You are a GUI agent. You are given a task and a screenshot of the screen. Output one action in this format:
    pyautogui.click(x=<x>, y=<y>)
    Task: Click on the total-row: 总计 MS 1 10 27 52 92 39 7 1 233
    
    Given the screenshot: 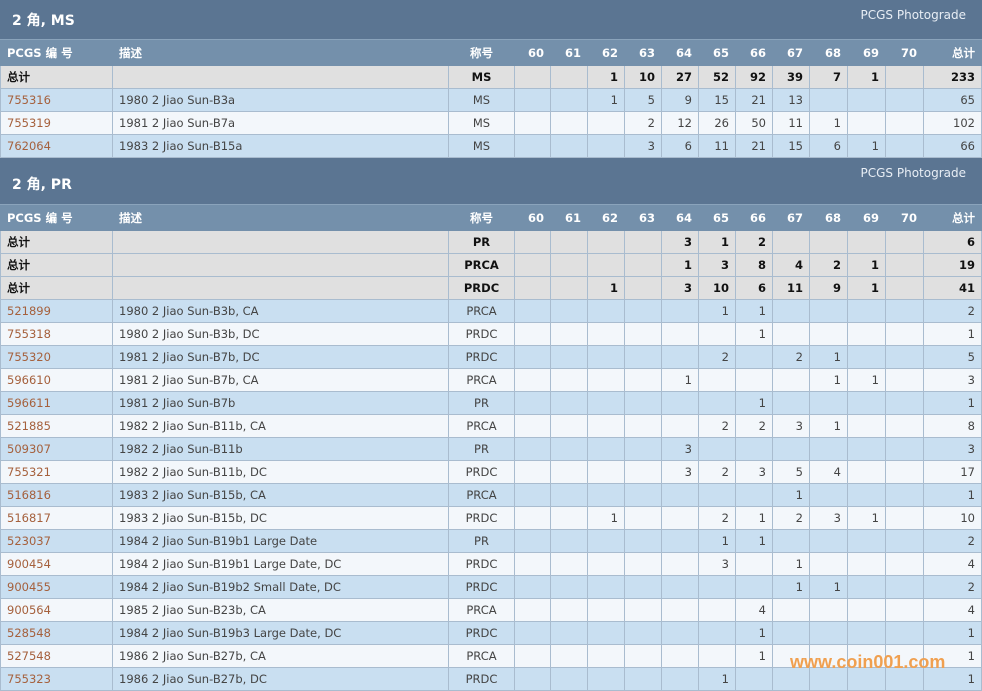 What is the action you would take?
    pyautogui.click(x=491, y=77)
    